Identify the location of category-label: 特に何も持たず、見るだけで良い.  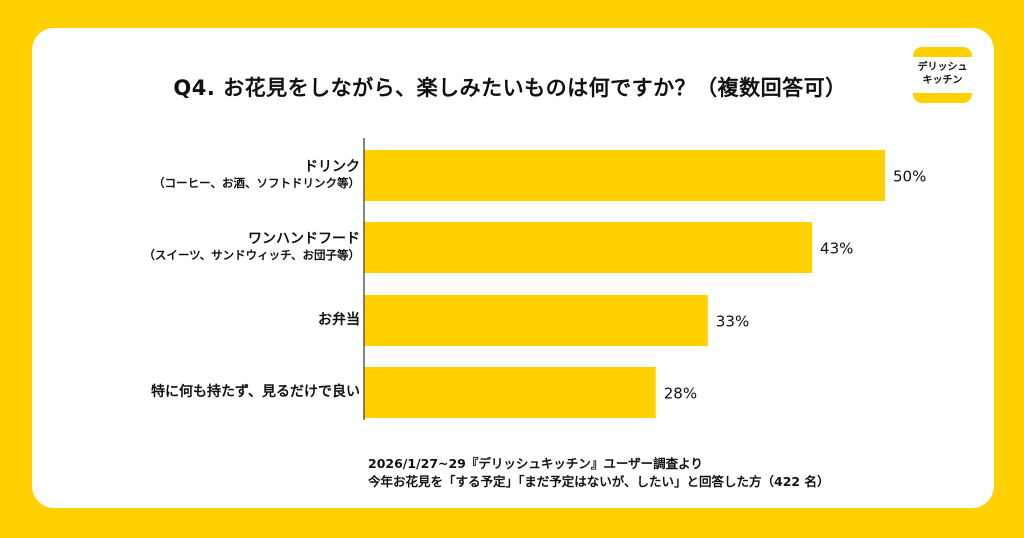
(255, 392).